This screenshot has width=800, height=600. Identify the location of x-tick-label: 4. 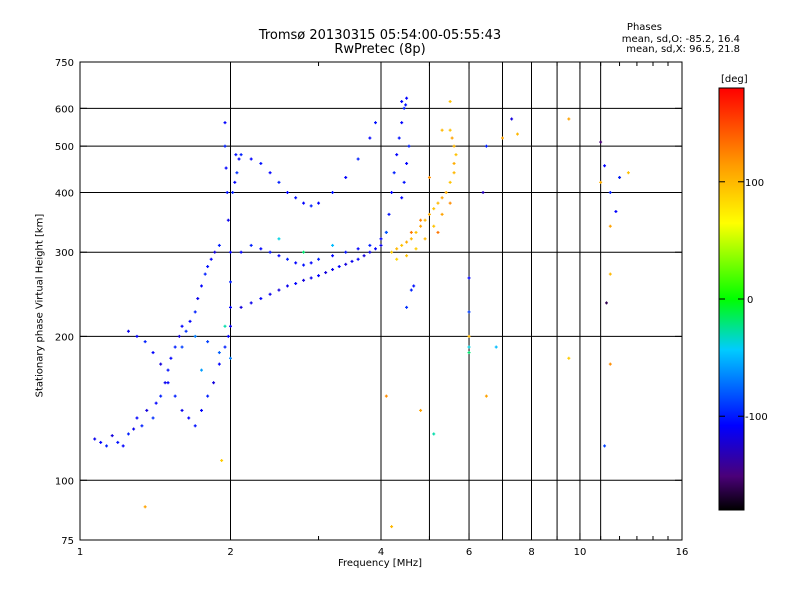
(381, 552).